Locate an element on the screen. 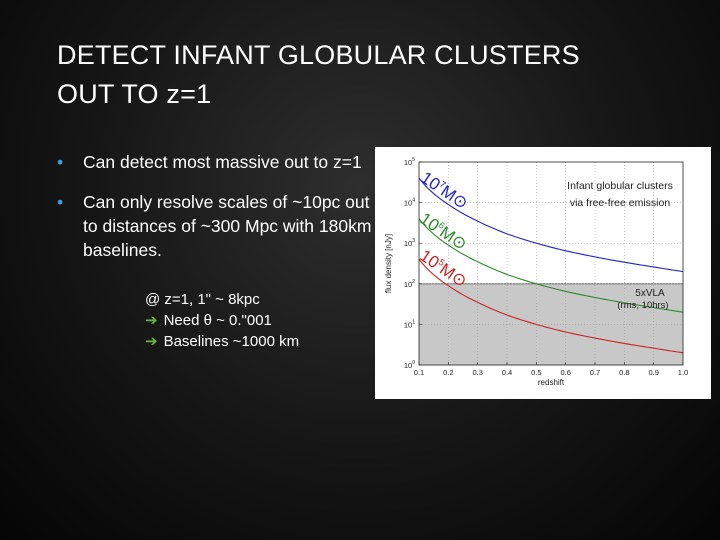 This screenshot has width=720, height=540. threshold-sublabel: (rms, 10hrs) is located at coordinates (642, 305).